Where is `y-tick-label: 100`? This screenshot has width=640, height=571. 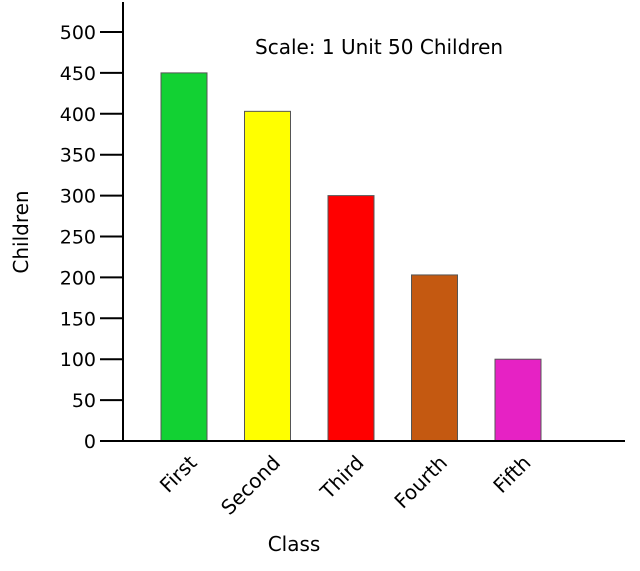 y-tick-label: 100 is located at coordinates (78, 360).